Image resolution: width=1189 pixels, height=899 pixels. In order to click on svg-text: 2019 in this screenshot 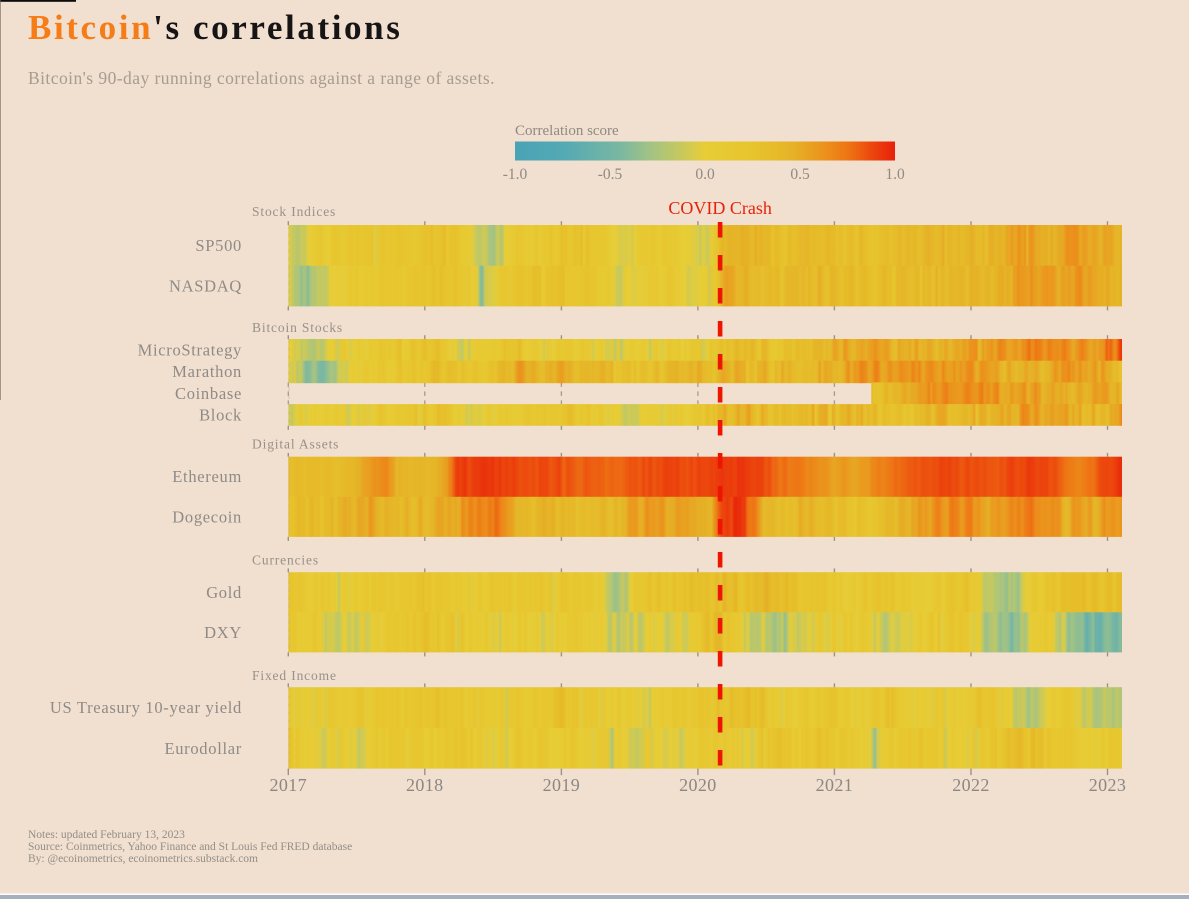, I will do `click(562, 785)`.